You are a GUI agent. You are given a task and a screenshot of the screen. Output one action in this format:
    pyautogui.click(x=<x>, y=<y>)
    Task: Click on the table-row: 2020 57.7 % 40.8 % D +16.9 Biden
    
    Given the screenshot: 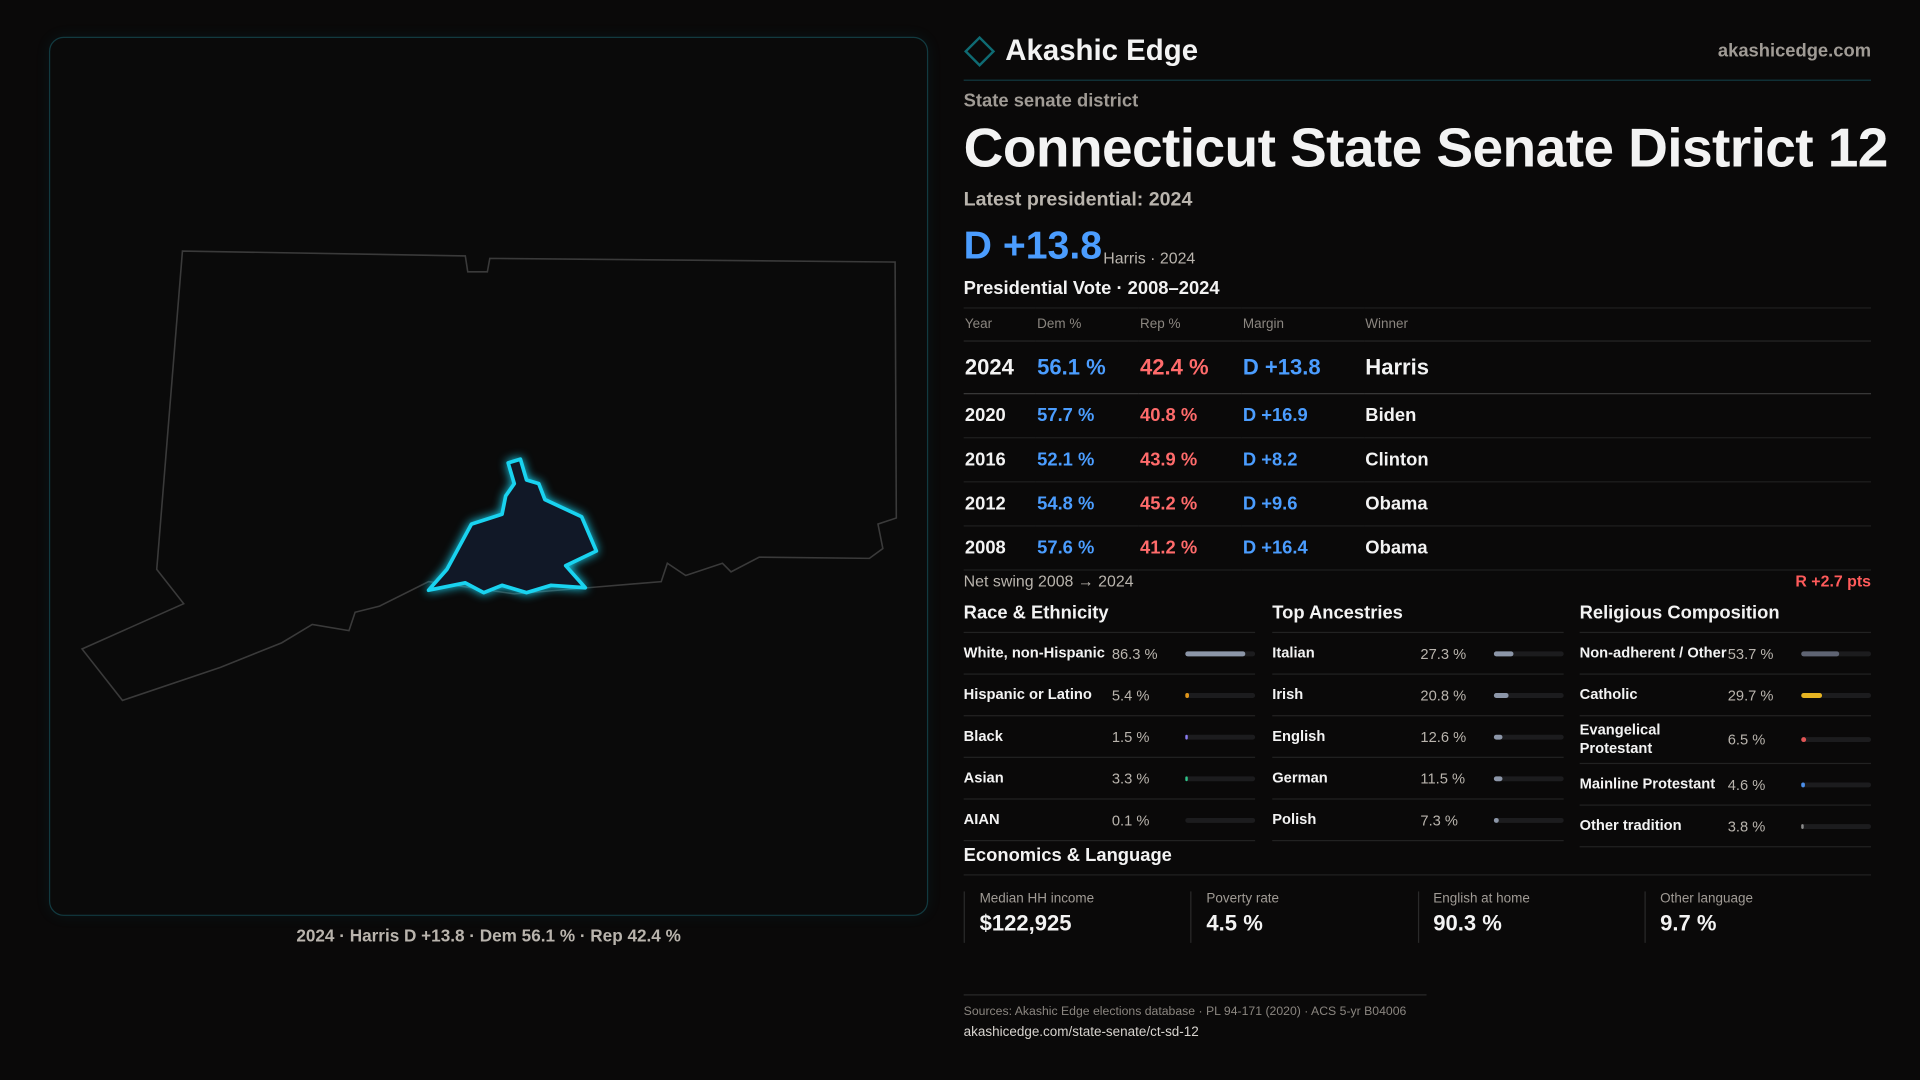 What is the action you would take?
    pyautogui.click(x=1417, y=416)
    